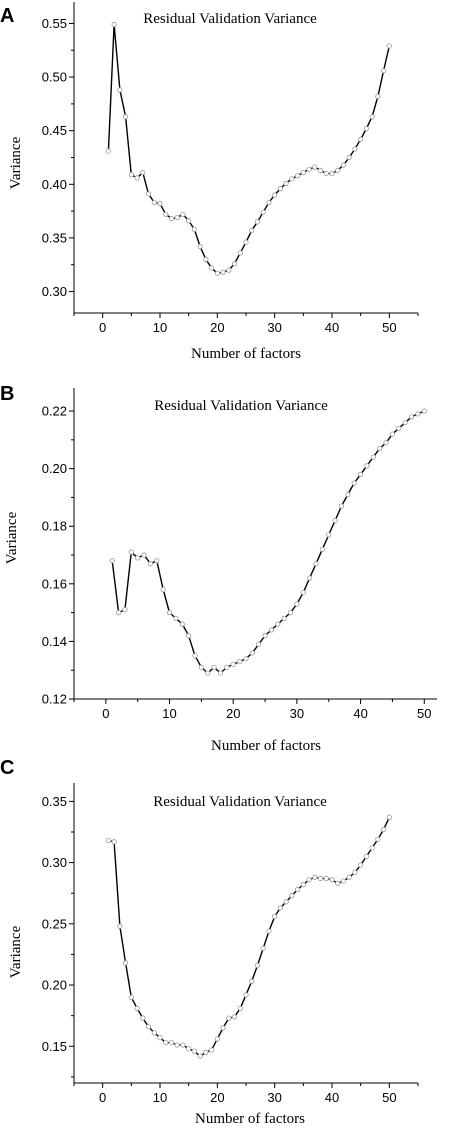 The image size is (457, 1128). I want to click on panel-b-title: Residual Validation Variance, so click(241, 406).